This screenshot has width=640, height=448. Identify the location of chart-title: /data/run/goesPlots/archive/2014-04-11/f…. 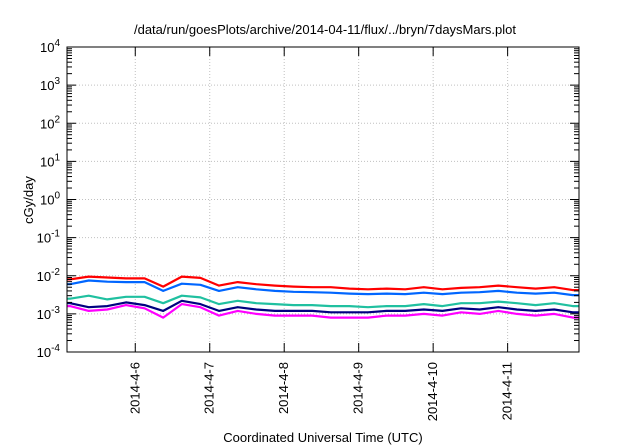
(325, 29).